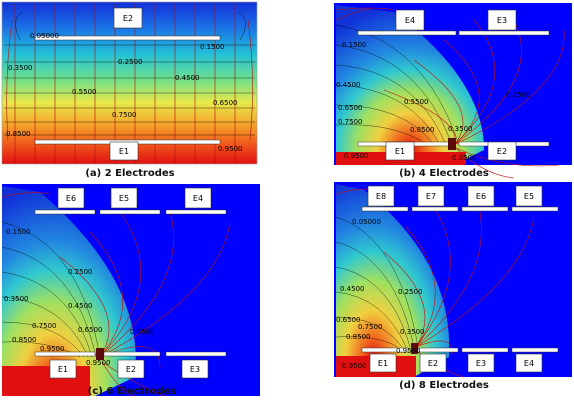  I want to click on electrode-labels-d: E8 E7 E6 E5 E1 E2 E3 E4, so click(455, 279).